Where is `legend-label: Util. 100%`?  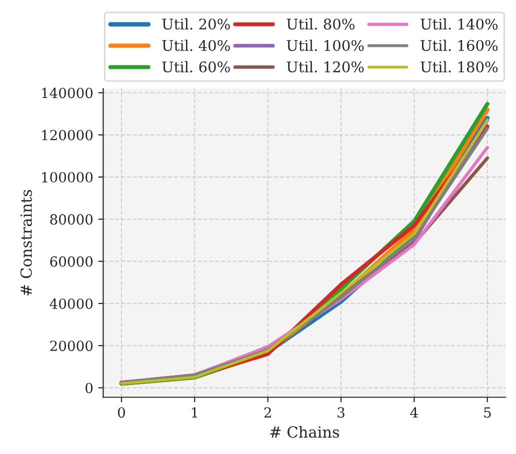 legend-label: Util. 100% is located at coordinates (325, 46).